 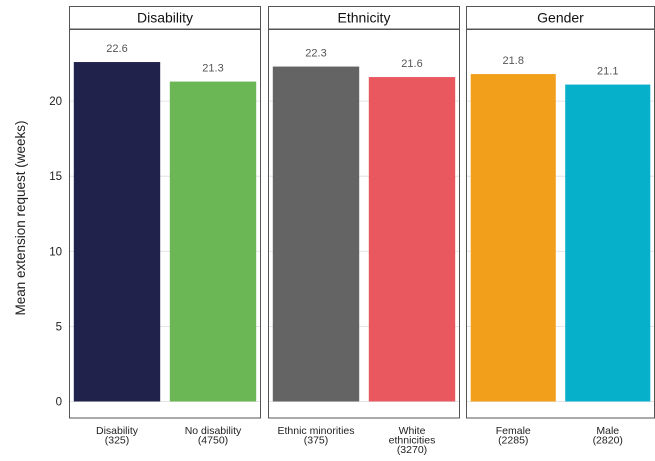 I want to click on y-axis-label: Mean extension request (weeks), so click(x=20, y=217).